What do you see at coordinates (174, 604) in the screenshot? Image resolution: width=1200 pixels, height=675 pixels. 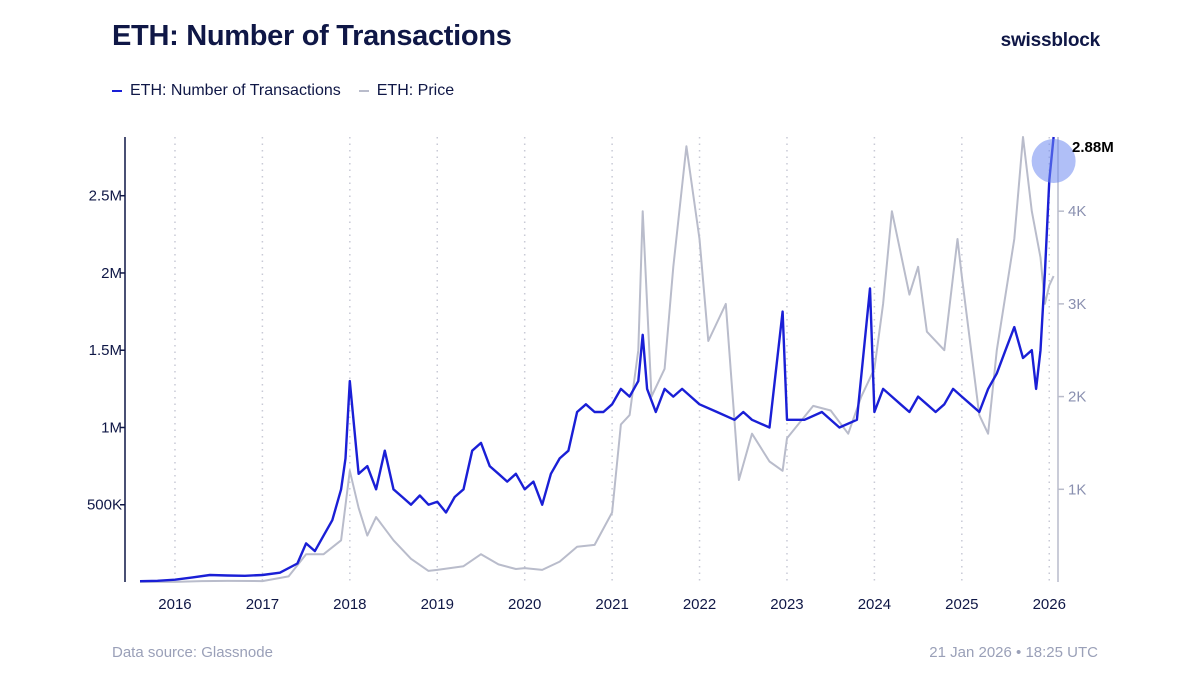 I see `x-tick-2016: 2016` at bounding box center [174, 604].